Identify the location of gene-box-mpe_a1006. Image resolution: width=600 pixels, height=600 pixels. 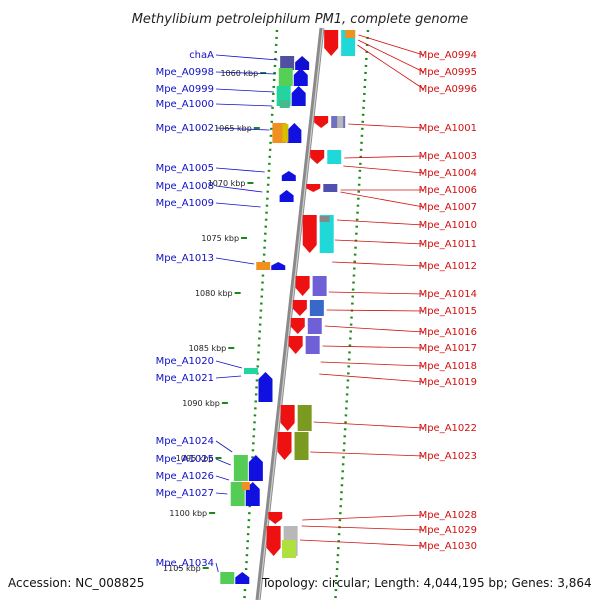
(330, 188).